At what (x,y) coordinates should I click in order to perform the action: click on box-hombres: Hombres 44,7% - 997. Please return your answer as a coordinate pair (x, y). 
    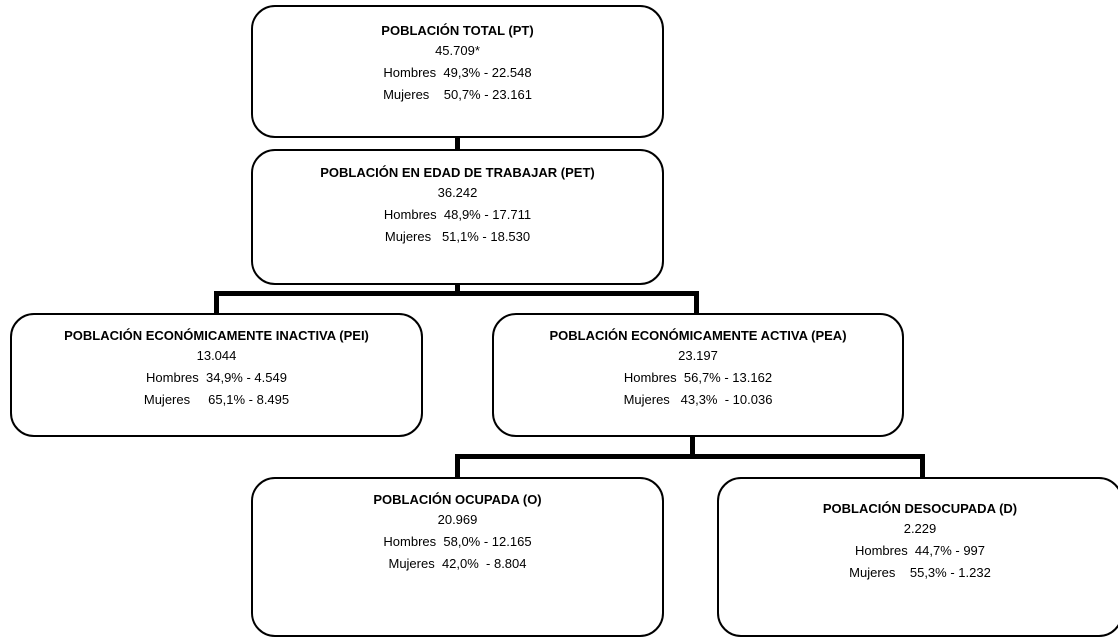
    Looking at the image, I should click on (920, 550).